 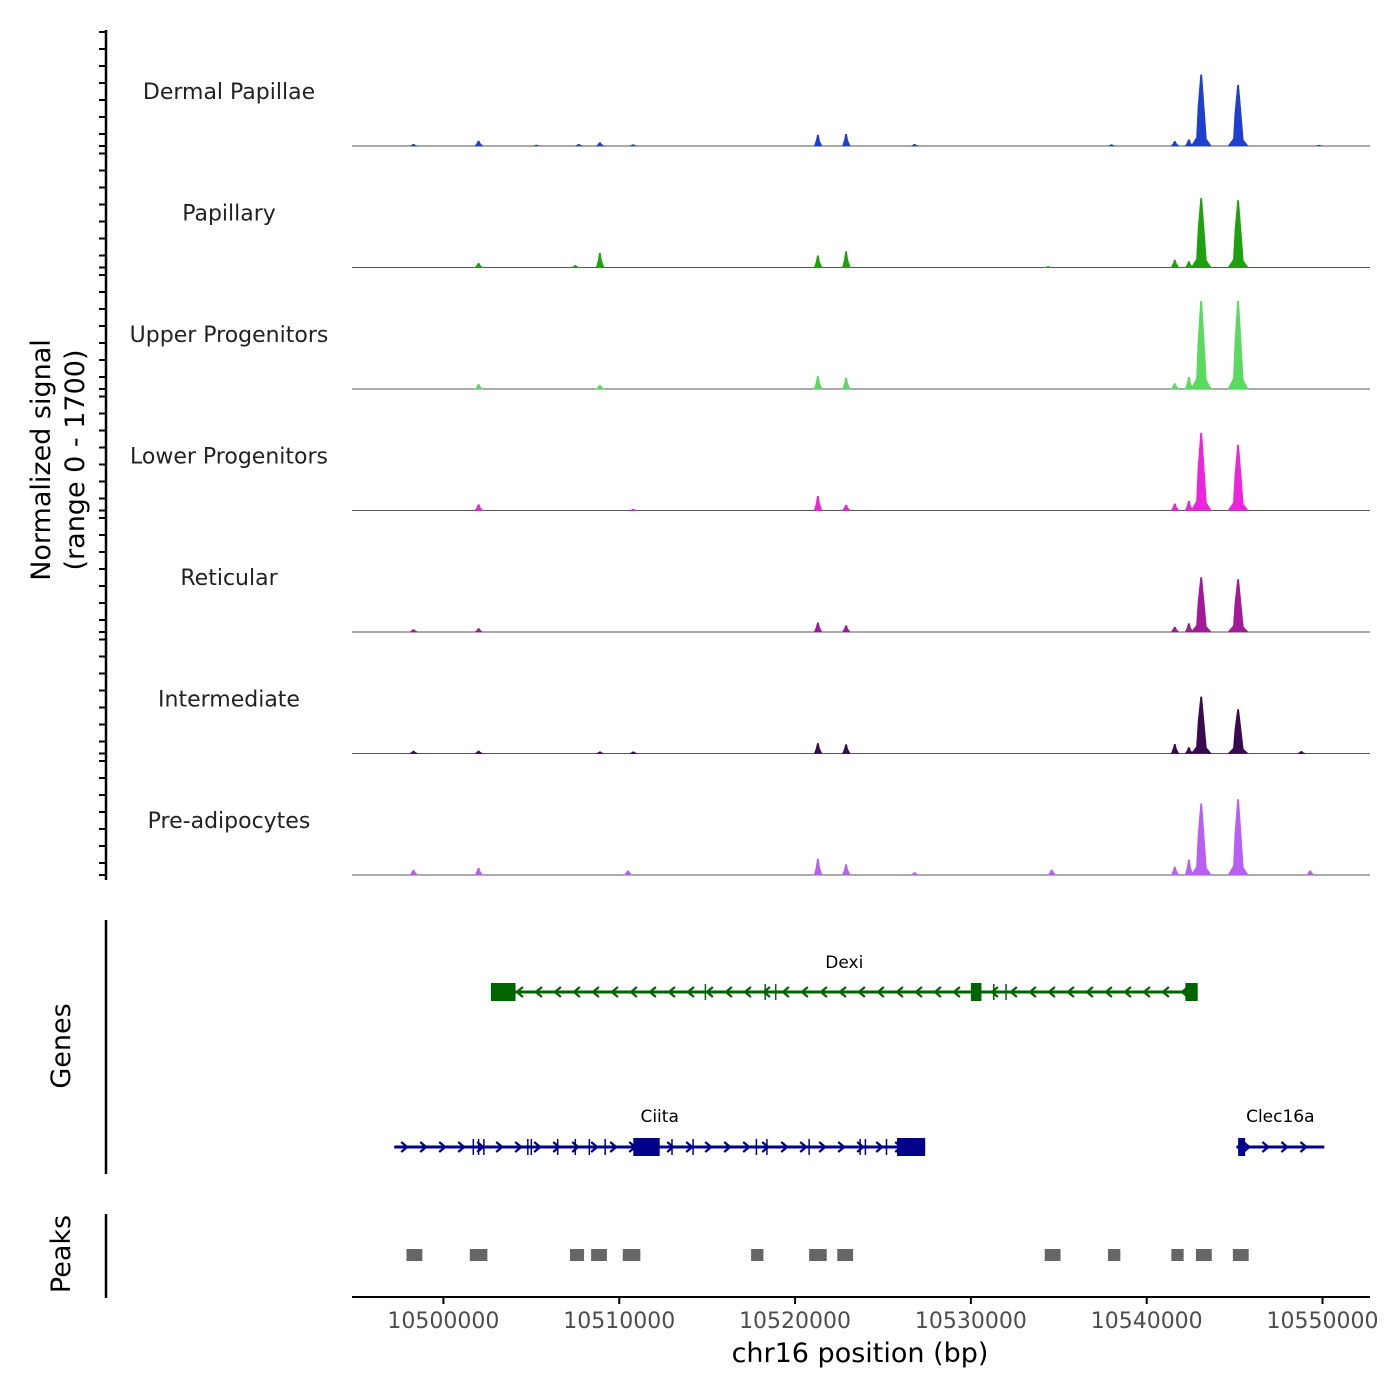 I want to click on gene-label: Dexi, so click(x=844, y=963).